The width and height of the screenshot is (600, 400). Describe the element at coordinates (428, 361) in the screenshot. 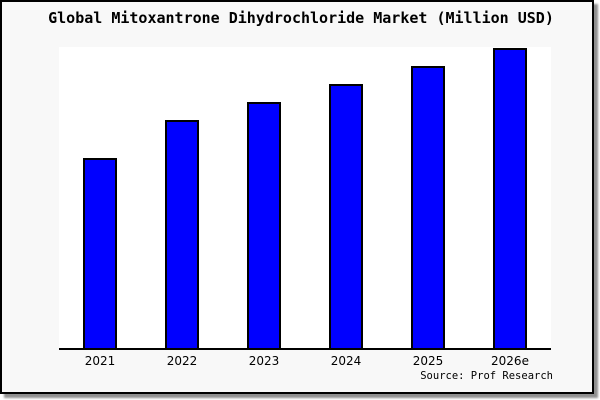

I see `x-tick-label-2025: 2025` at that location.